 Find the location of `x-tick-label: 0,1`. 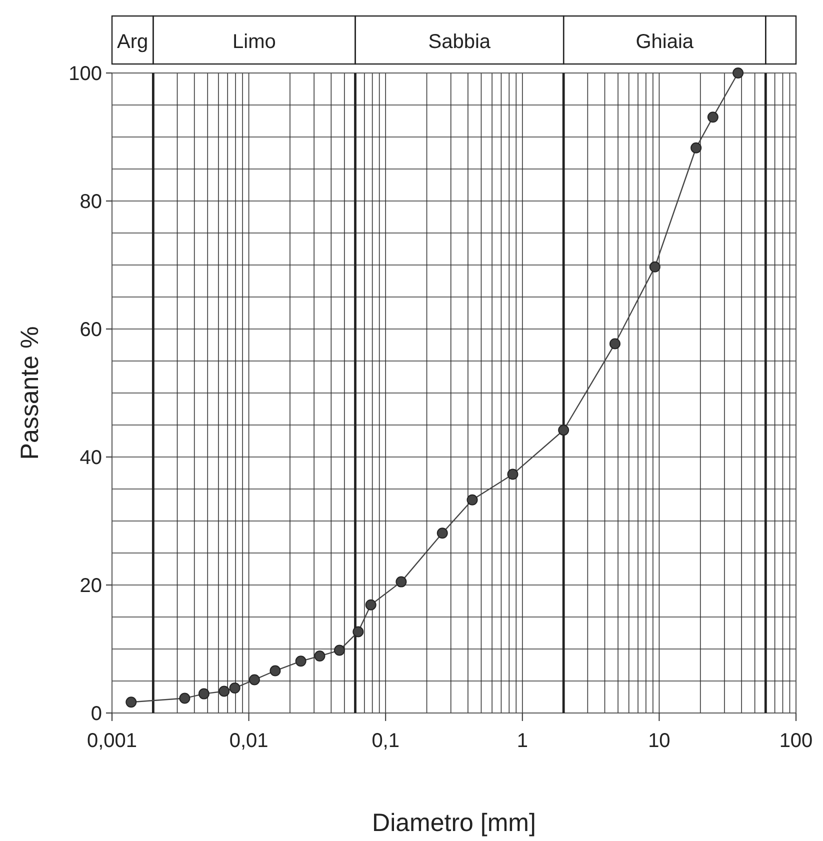

x-tick-label: 0,1 is located at coordinates (386, 741).